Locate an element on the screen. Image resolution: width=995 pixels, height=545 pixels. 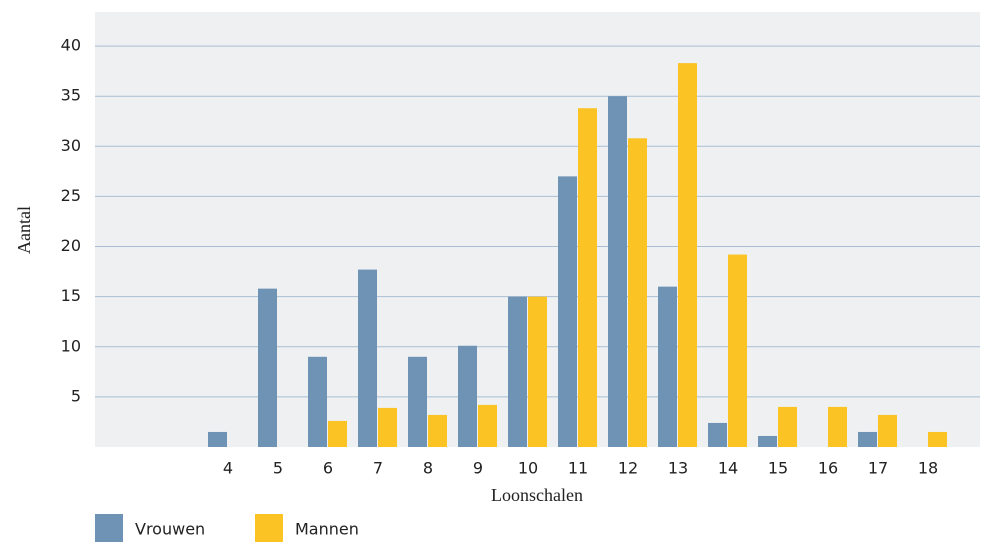
x-tick-label: 5 is located at coordinates (278, 468).